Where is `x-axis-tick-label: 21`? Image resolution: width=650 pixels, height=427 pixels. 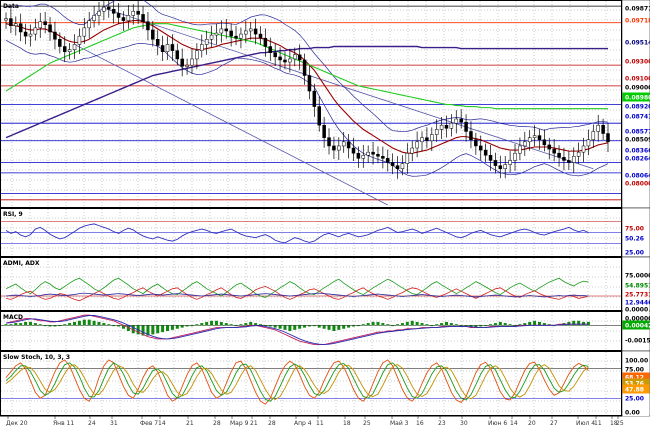 x-axis-tick-label: 21 is located at coordinates (190, 423).